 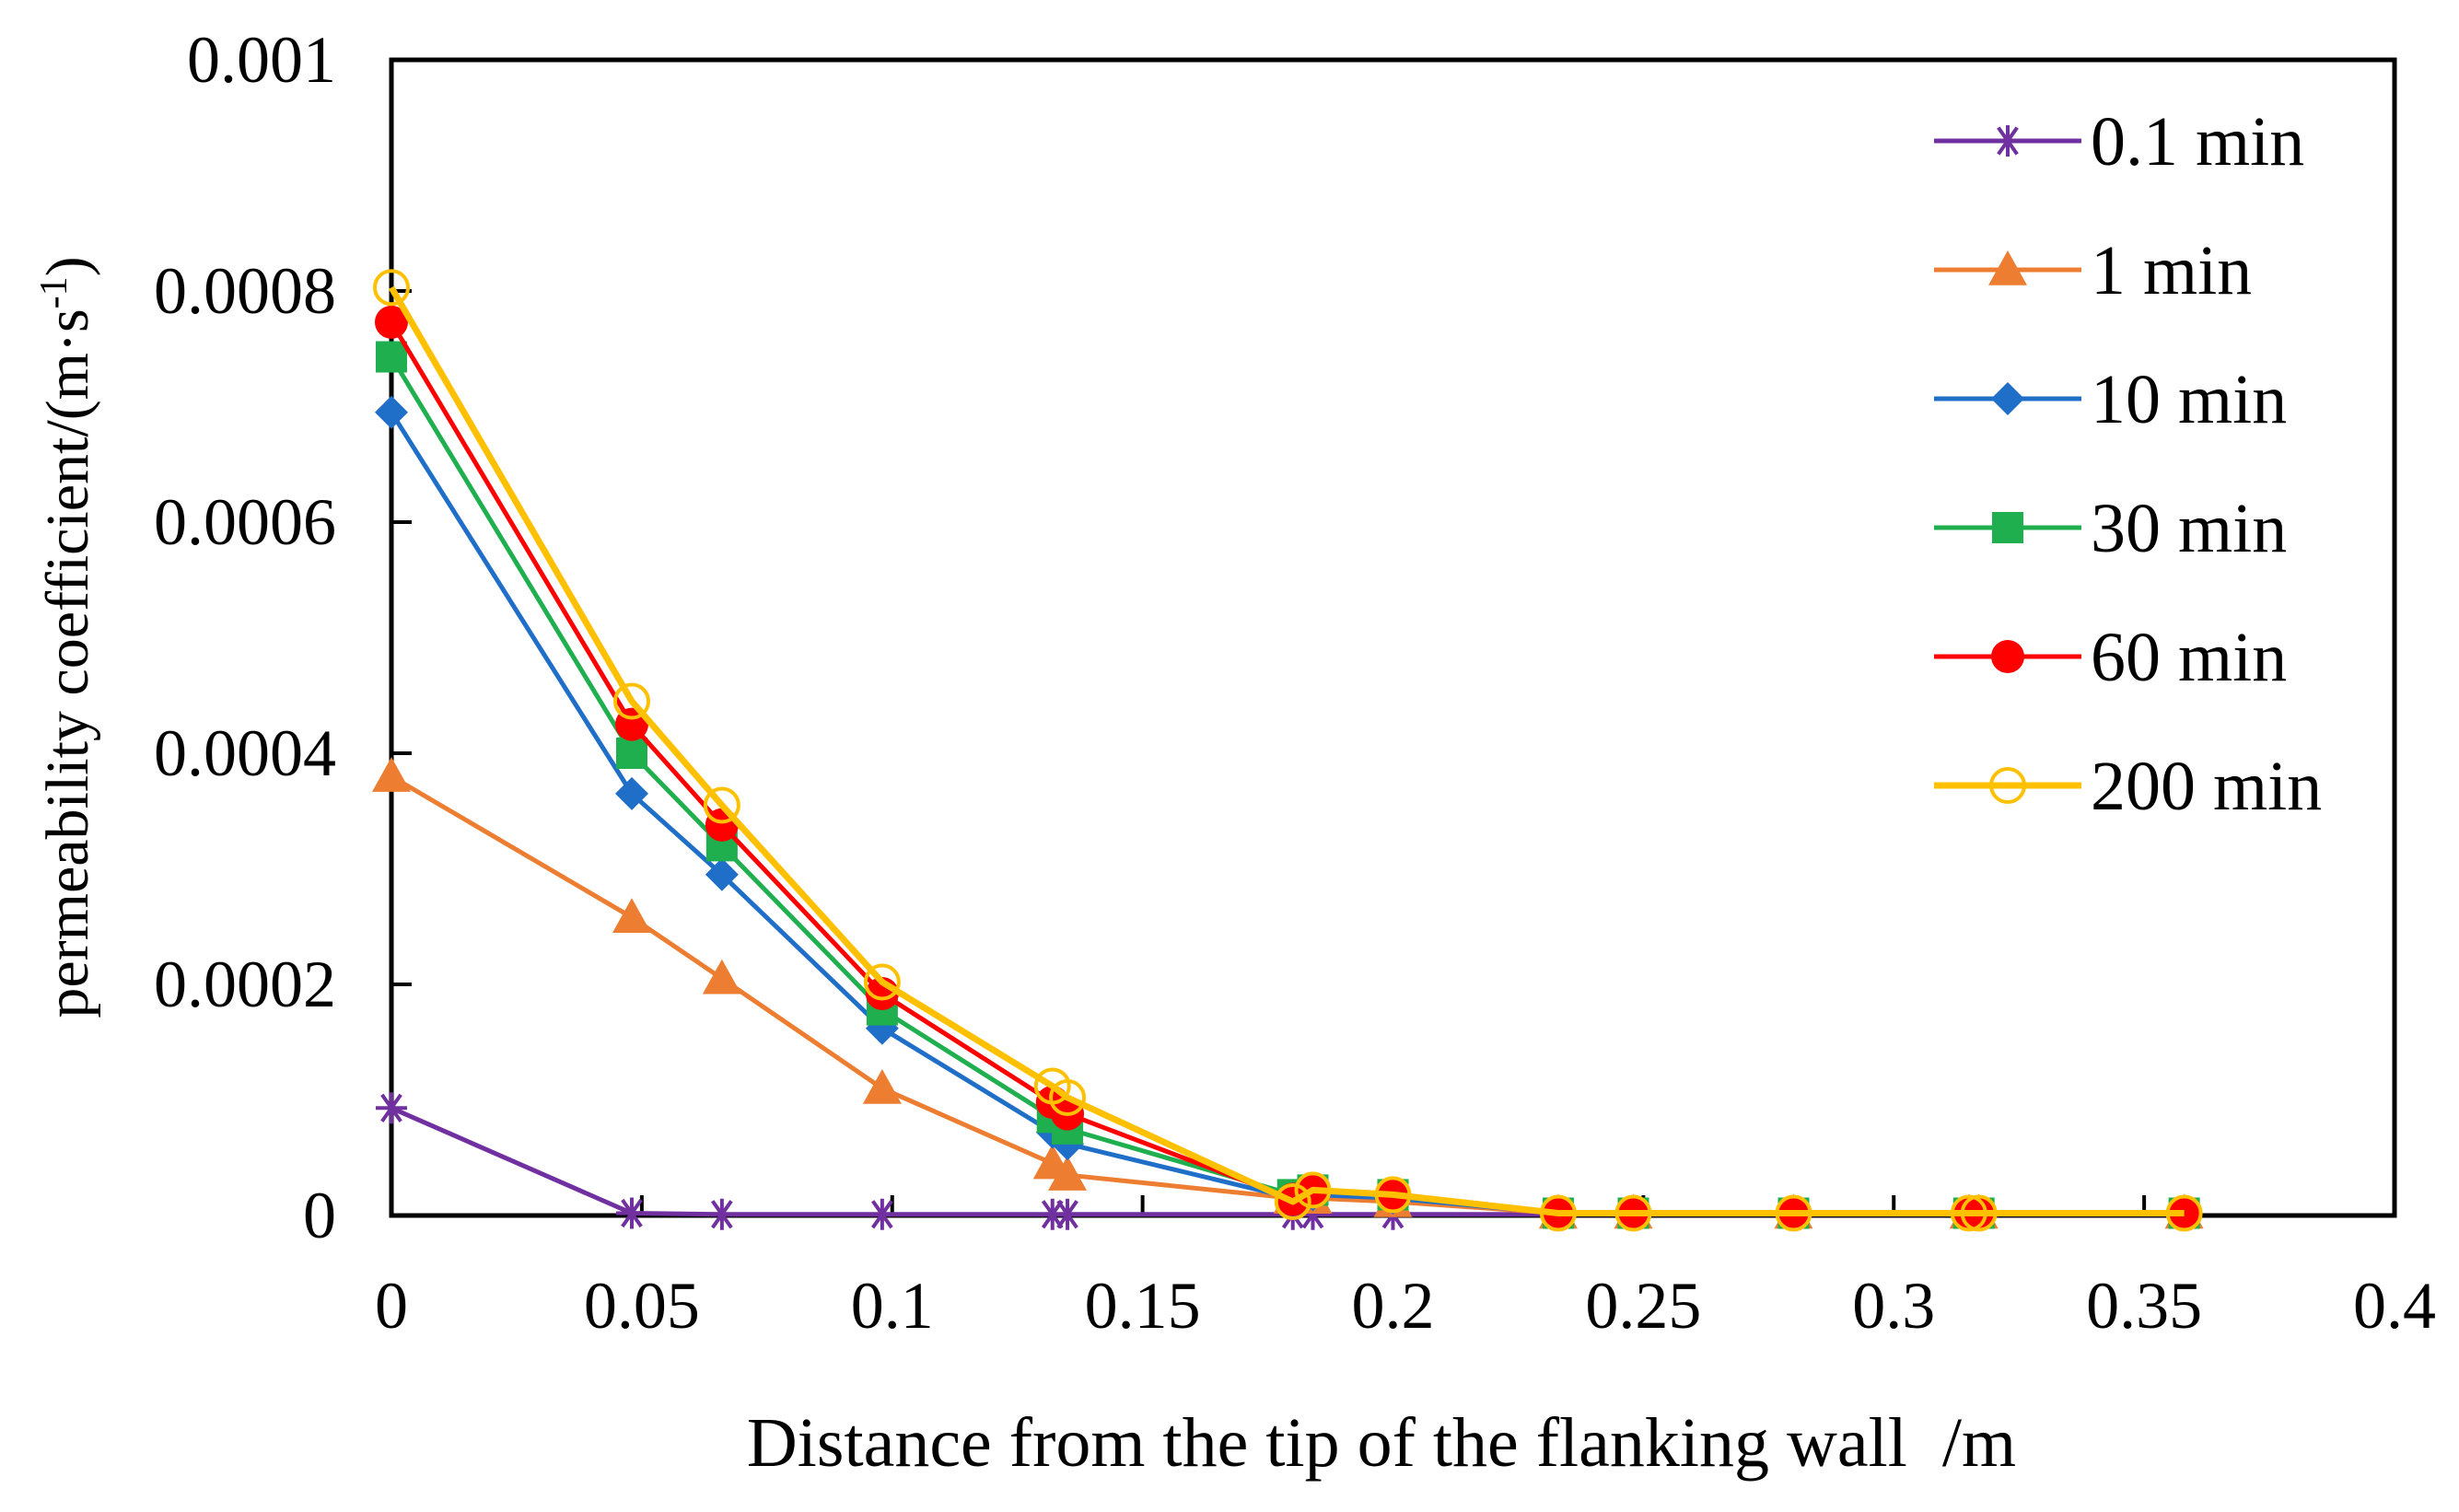 I want to click on x-tick-label: 0.2, so click(x=1393, y=1306).